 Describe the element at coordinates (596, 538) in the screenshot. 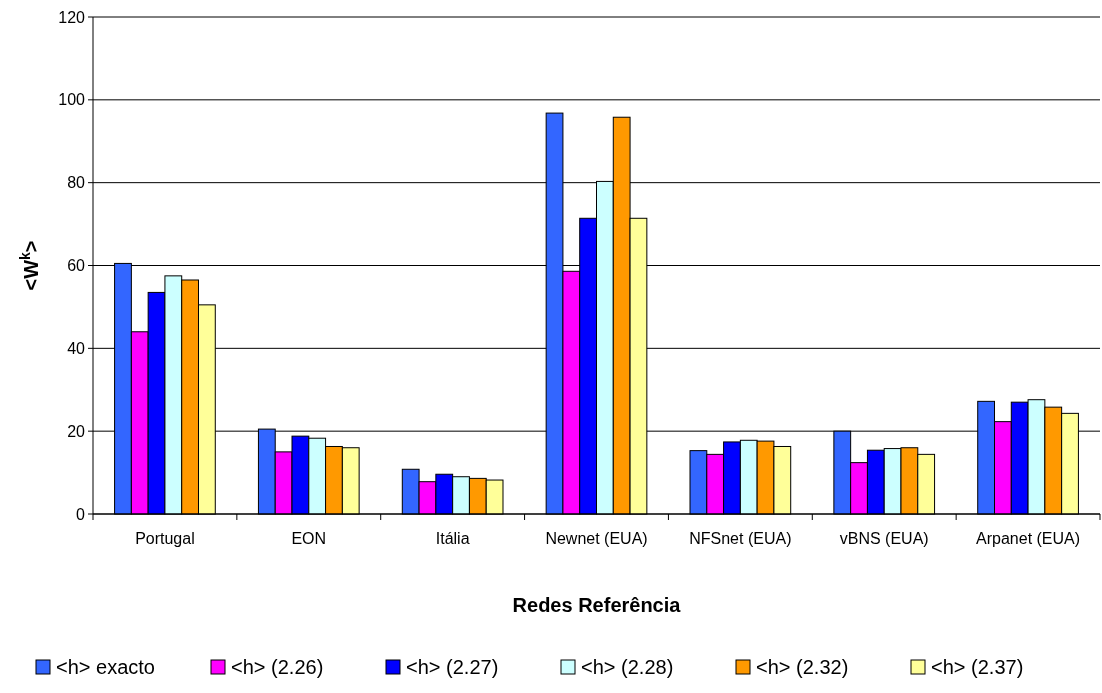

I see `x-tick-label: Newnet (EUA)` at that location.